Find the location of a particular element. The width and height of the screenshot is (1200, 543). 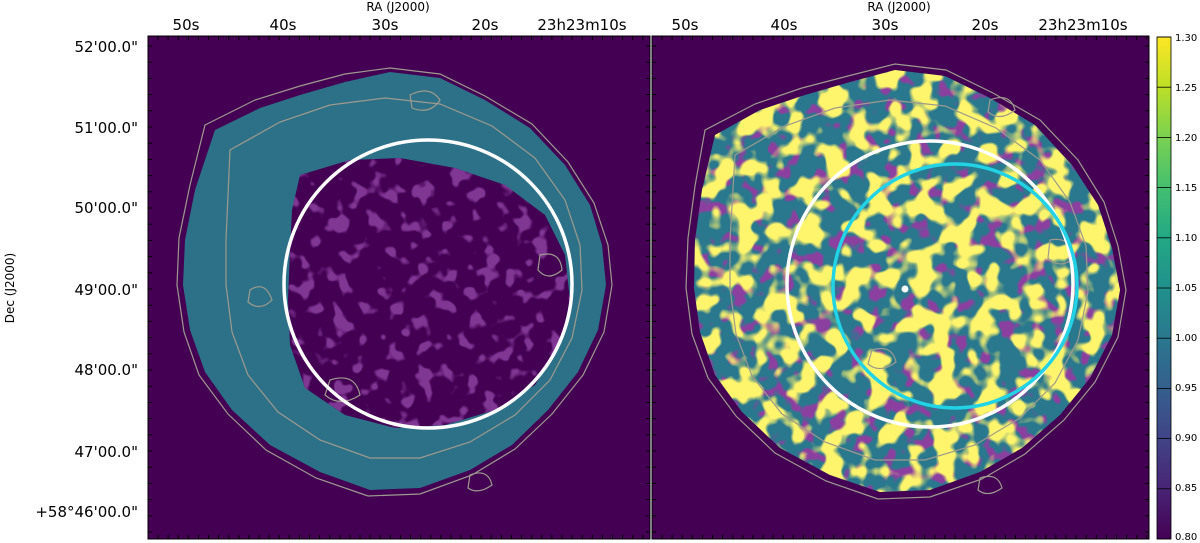

colorbar-tick-label: 1.25 is located at coordinates (1186, 88).